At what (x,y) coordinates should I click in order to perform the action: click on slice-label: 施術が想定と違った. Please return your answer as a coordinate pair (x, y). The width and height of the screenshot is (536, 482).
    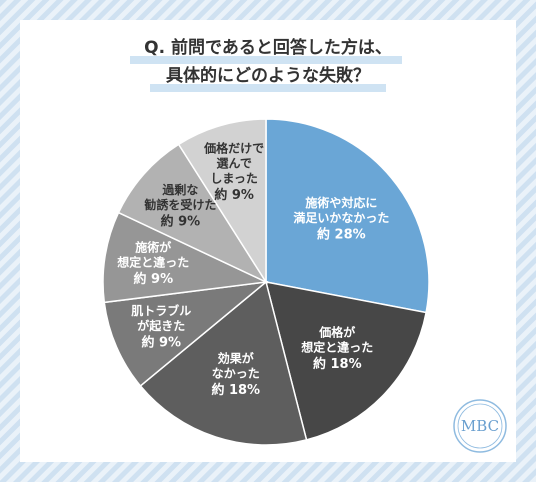
    Looking at the image, I should click on (152, 254).